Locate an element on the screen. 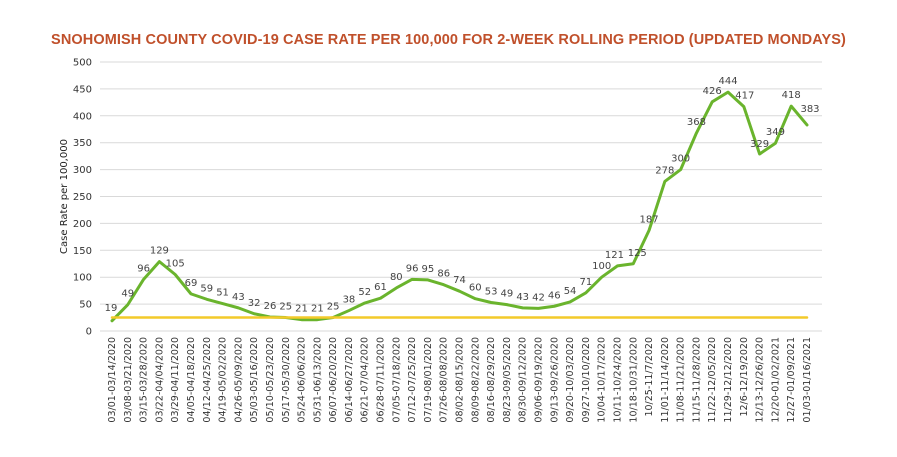 This screenshot has width=897, height=457. y-tick-label: 200 is located at coordinates (82, 224).